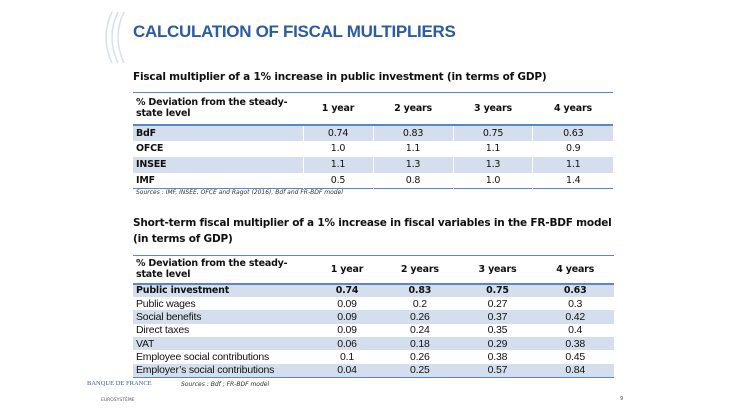 The width and height of the screenshot is (730, 410). I want to click on row-label: Social benefits, so click(169, 316).